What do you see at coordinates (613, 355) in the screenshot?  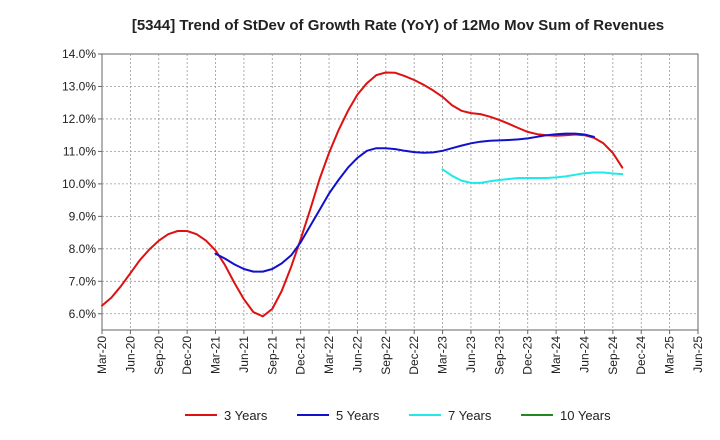 I see `x-tick-label: Sep-24` at bounding box center [613, 355].